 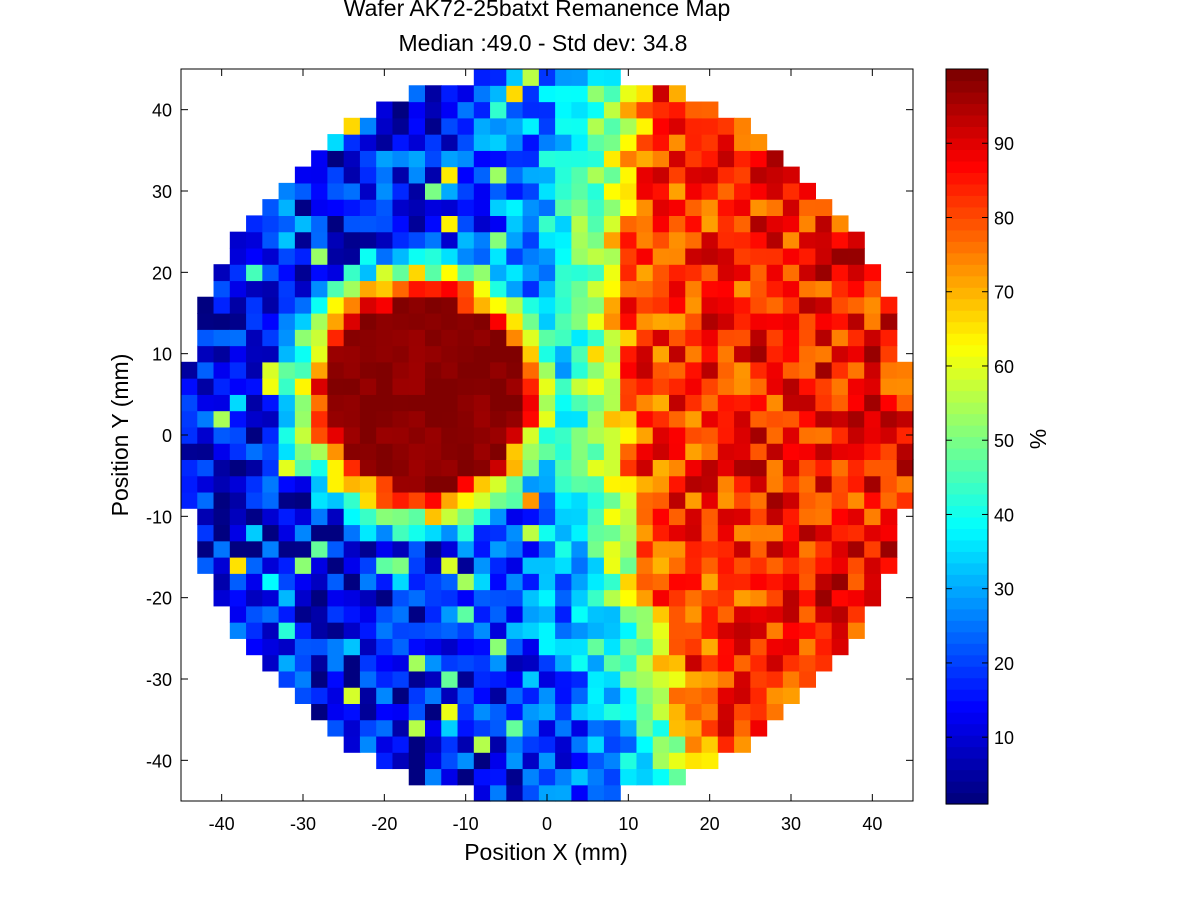 I want to click on colorbar-tick-label: 10, so click(x=1004, y=738).